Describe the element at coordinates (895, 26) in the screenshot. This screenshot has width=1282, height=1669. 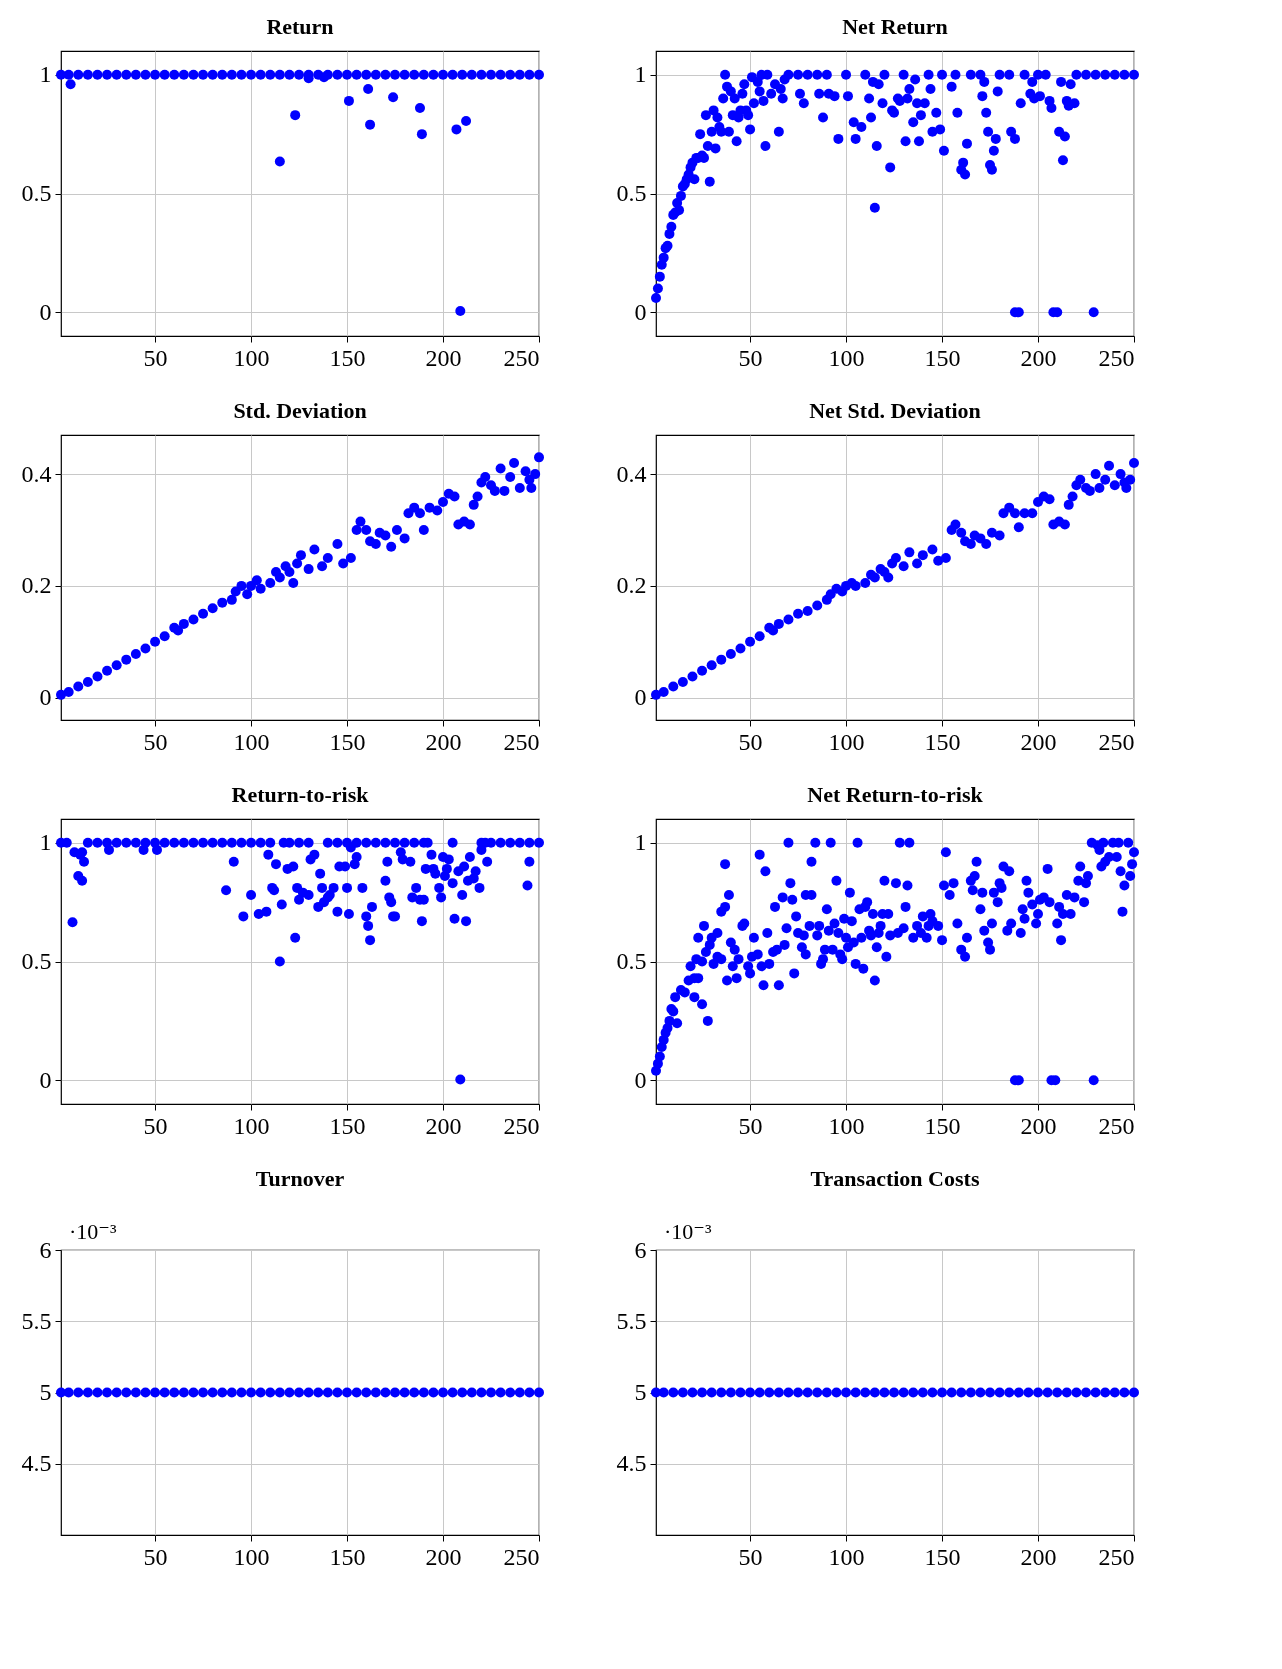
I see `chart-title: Net Return` at that location.